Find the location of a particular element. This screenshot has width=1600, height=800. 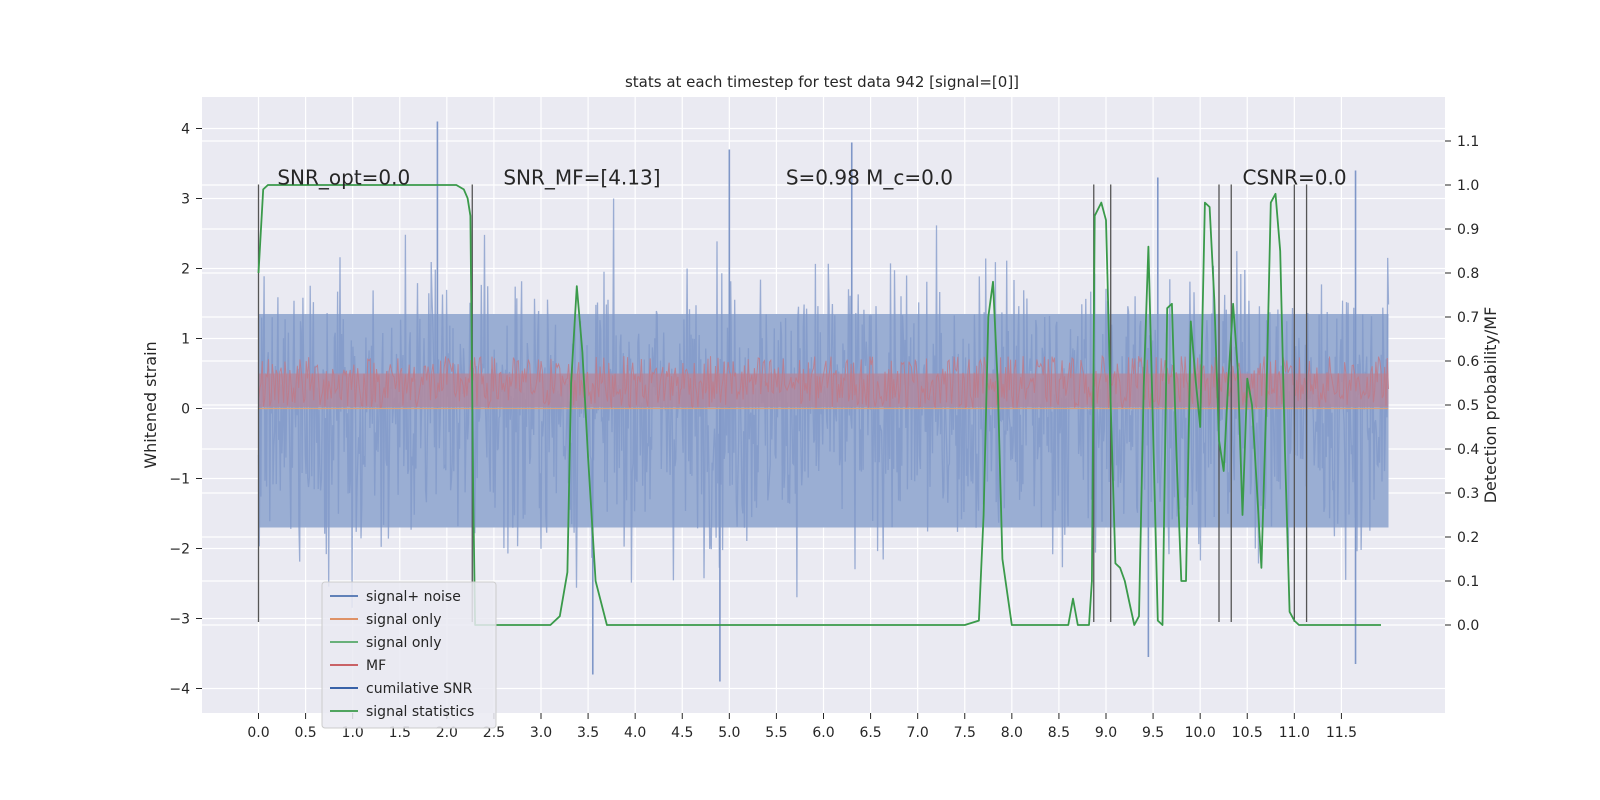

x-tick-label: 6.5 is located at coordinates (870, 733).